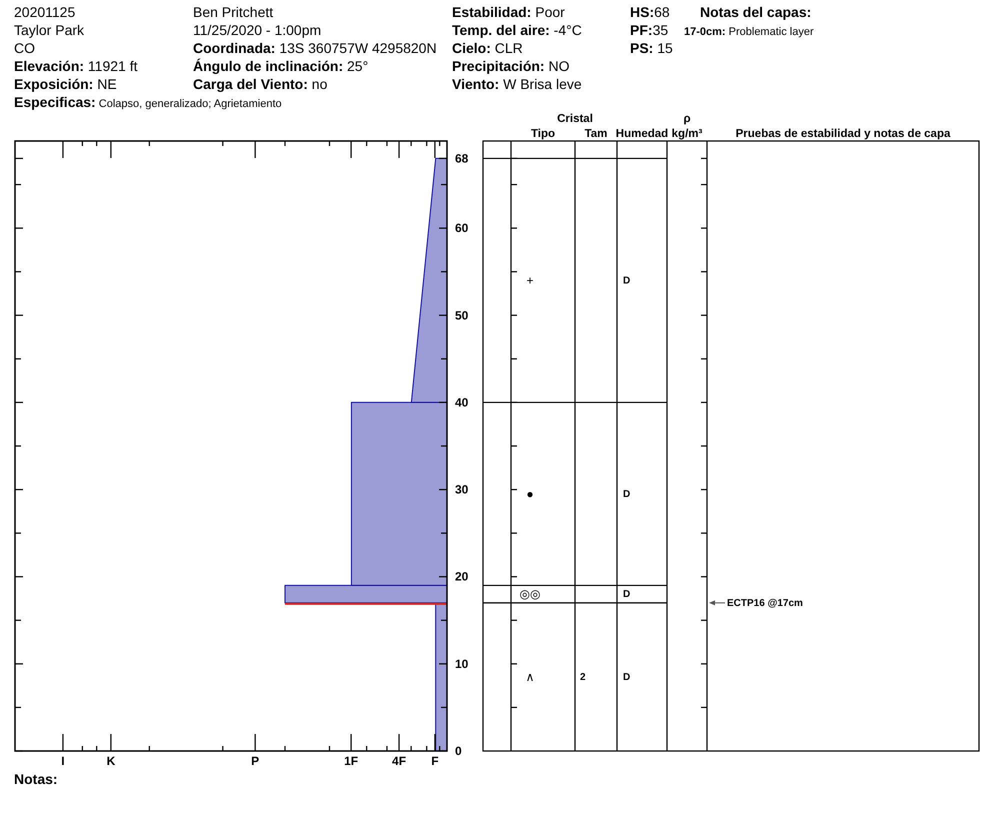 This screenshot has width=994, height=840. I want to click on text: Cristal, so click(575, 119).